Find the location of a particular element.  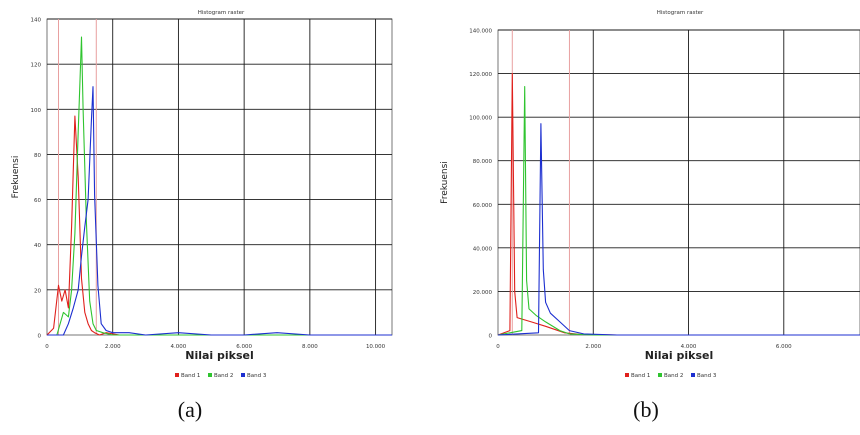

chart-a-ytick-label: 140 is located at coordinates (36, 21).